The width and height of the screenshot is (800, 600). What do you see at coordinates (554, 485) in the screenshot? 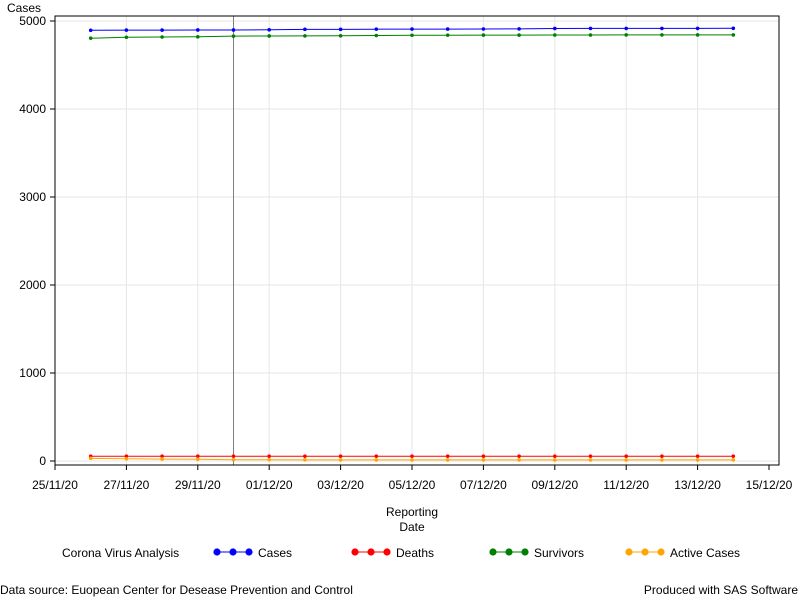
I see `x-tick-label: 09/12/20` at bounding box center [554, 485].